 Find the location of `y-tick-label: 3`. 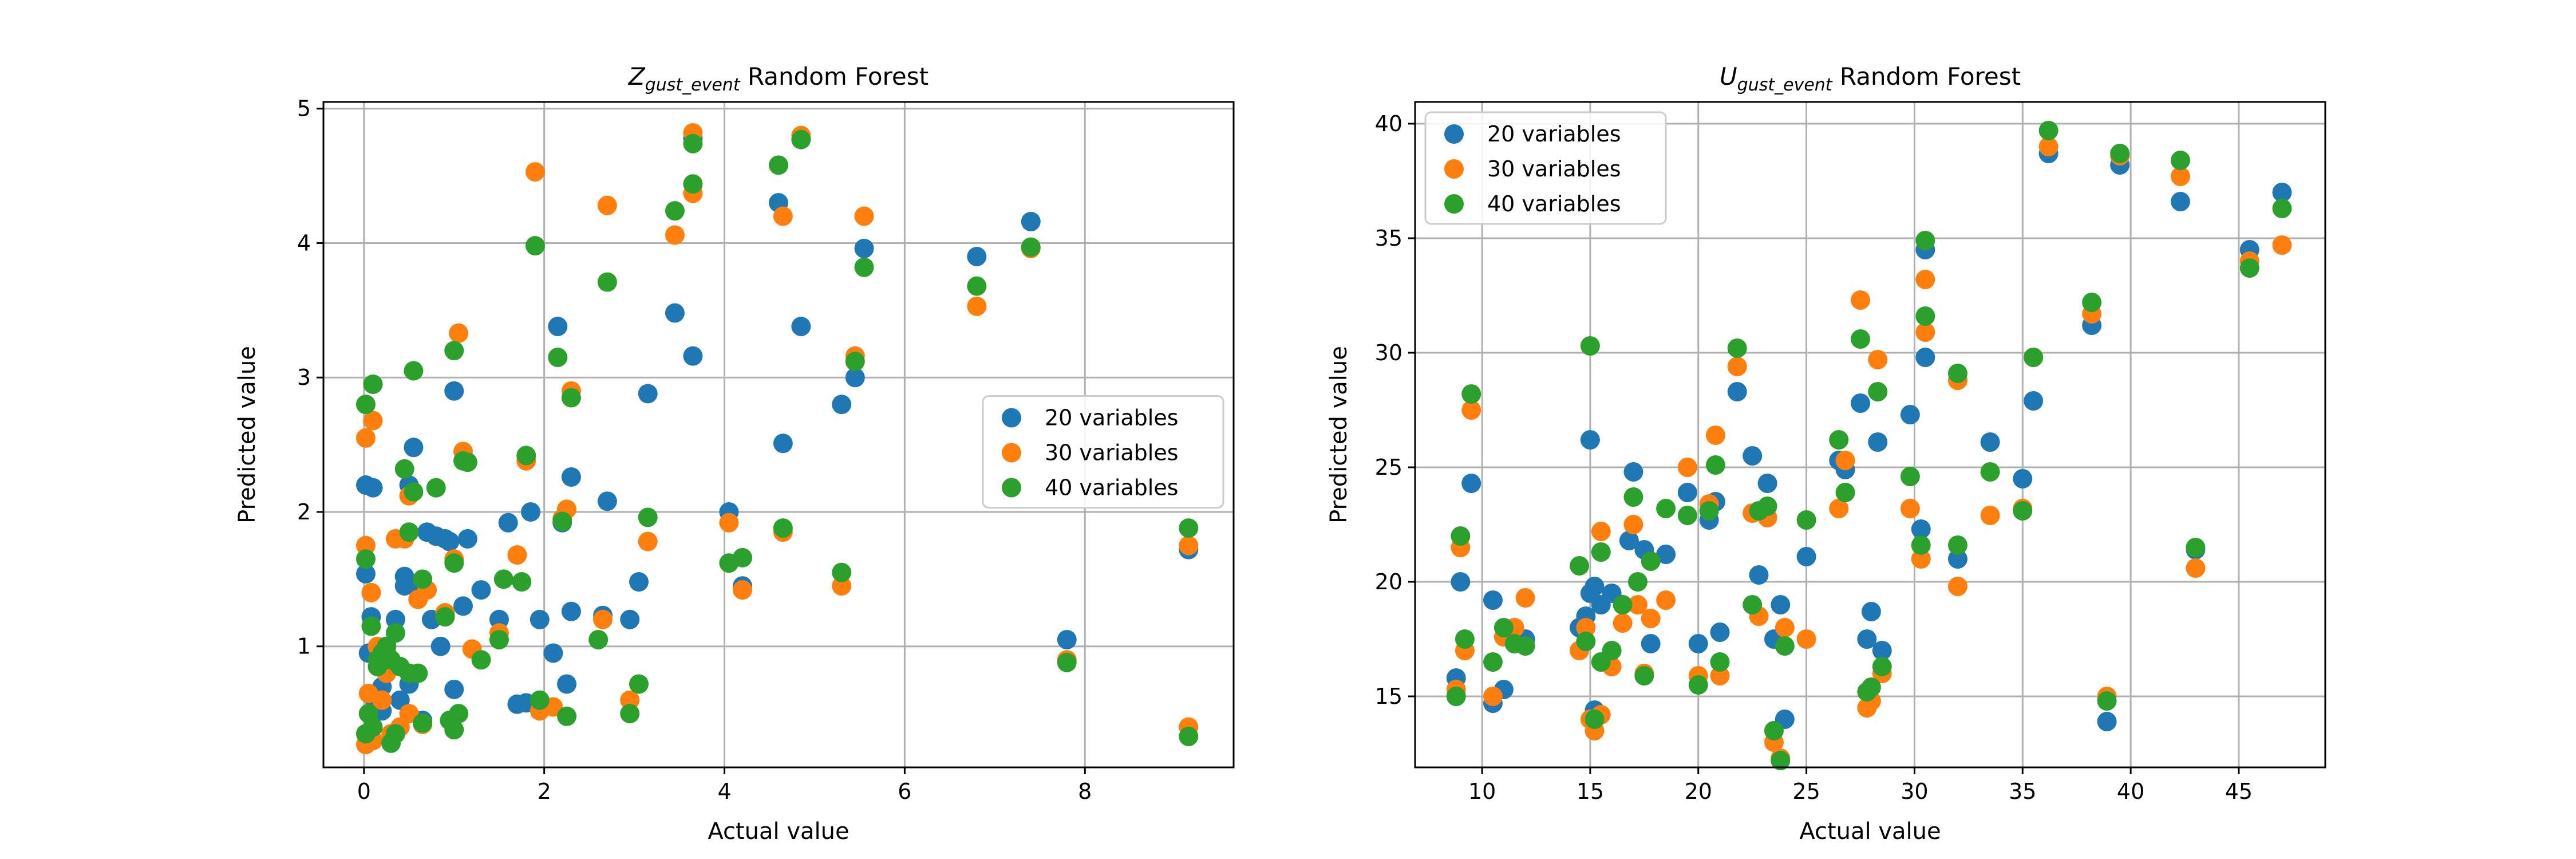

y-tick-label: 3 is located at coordinates (304, 377).